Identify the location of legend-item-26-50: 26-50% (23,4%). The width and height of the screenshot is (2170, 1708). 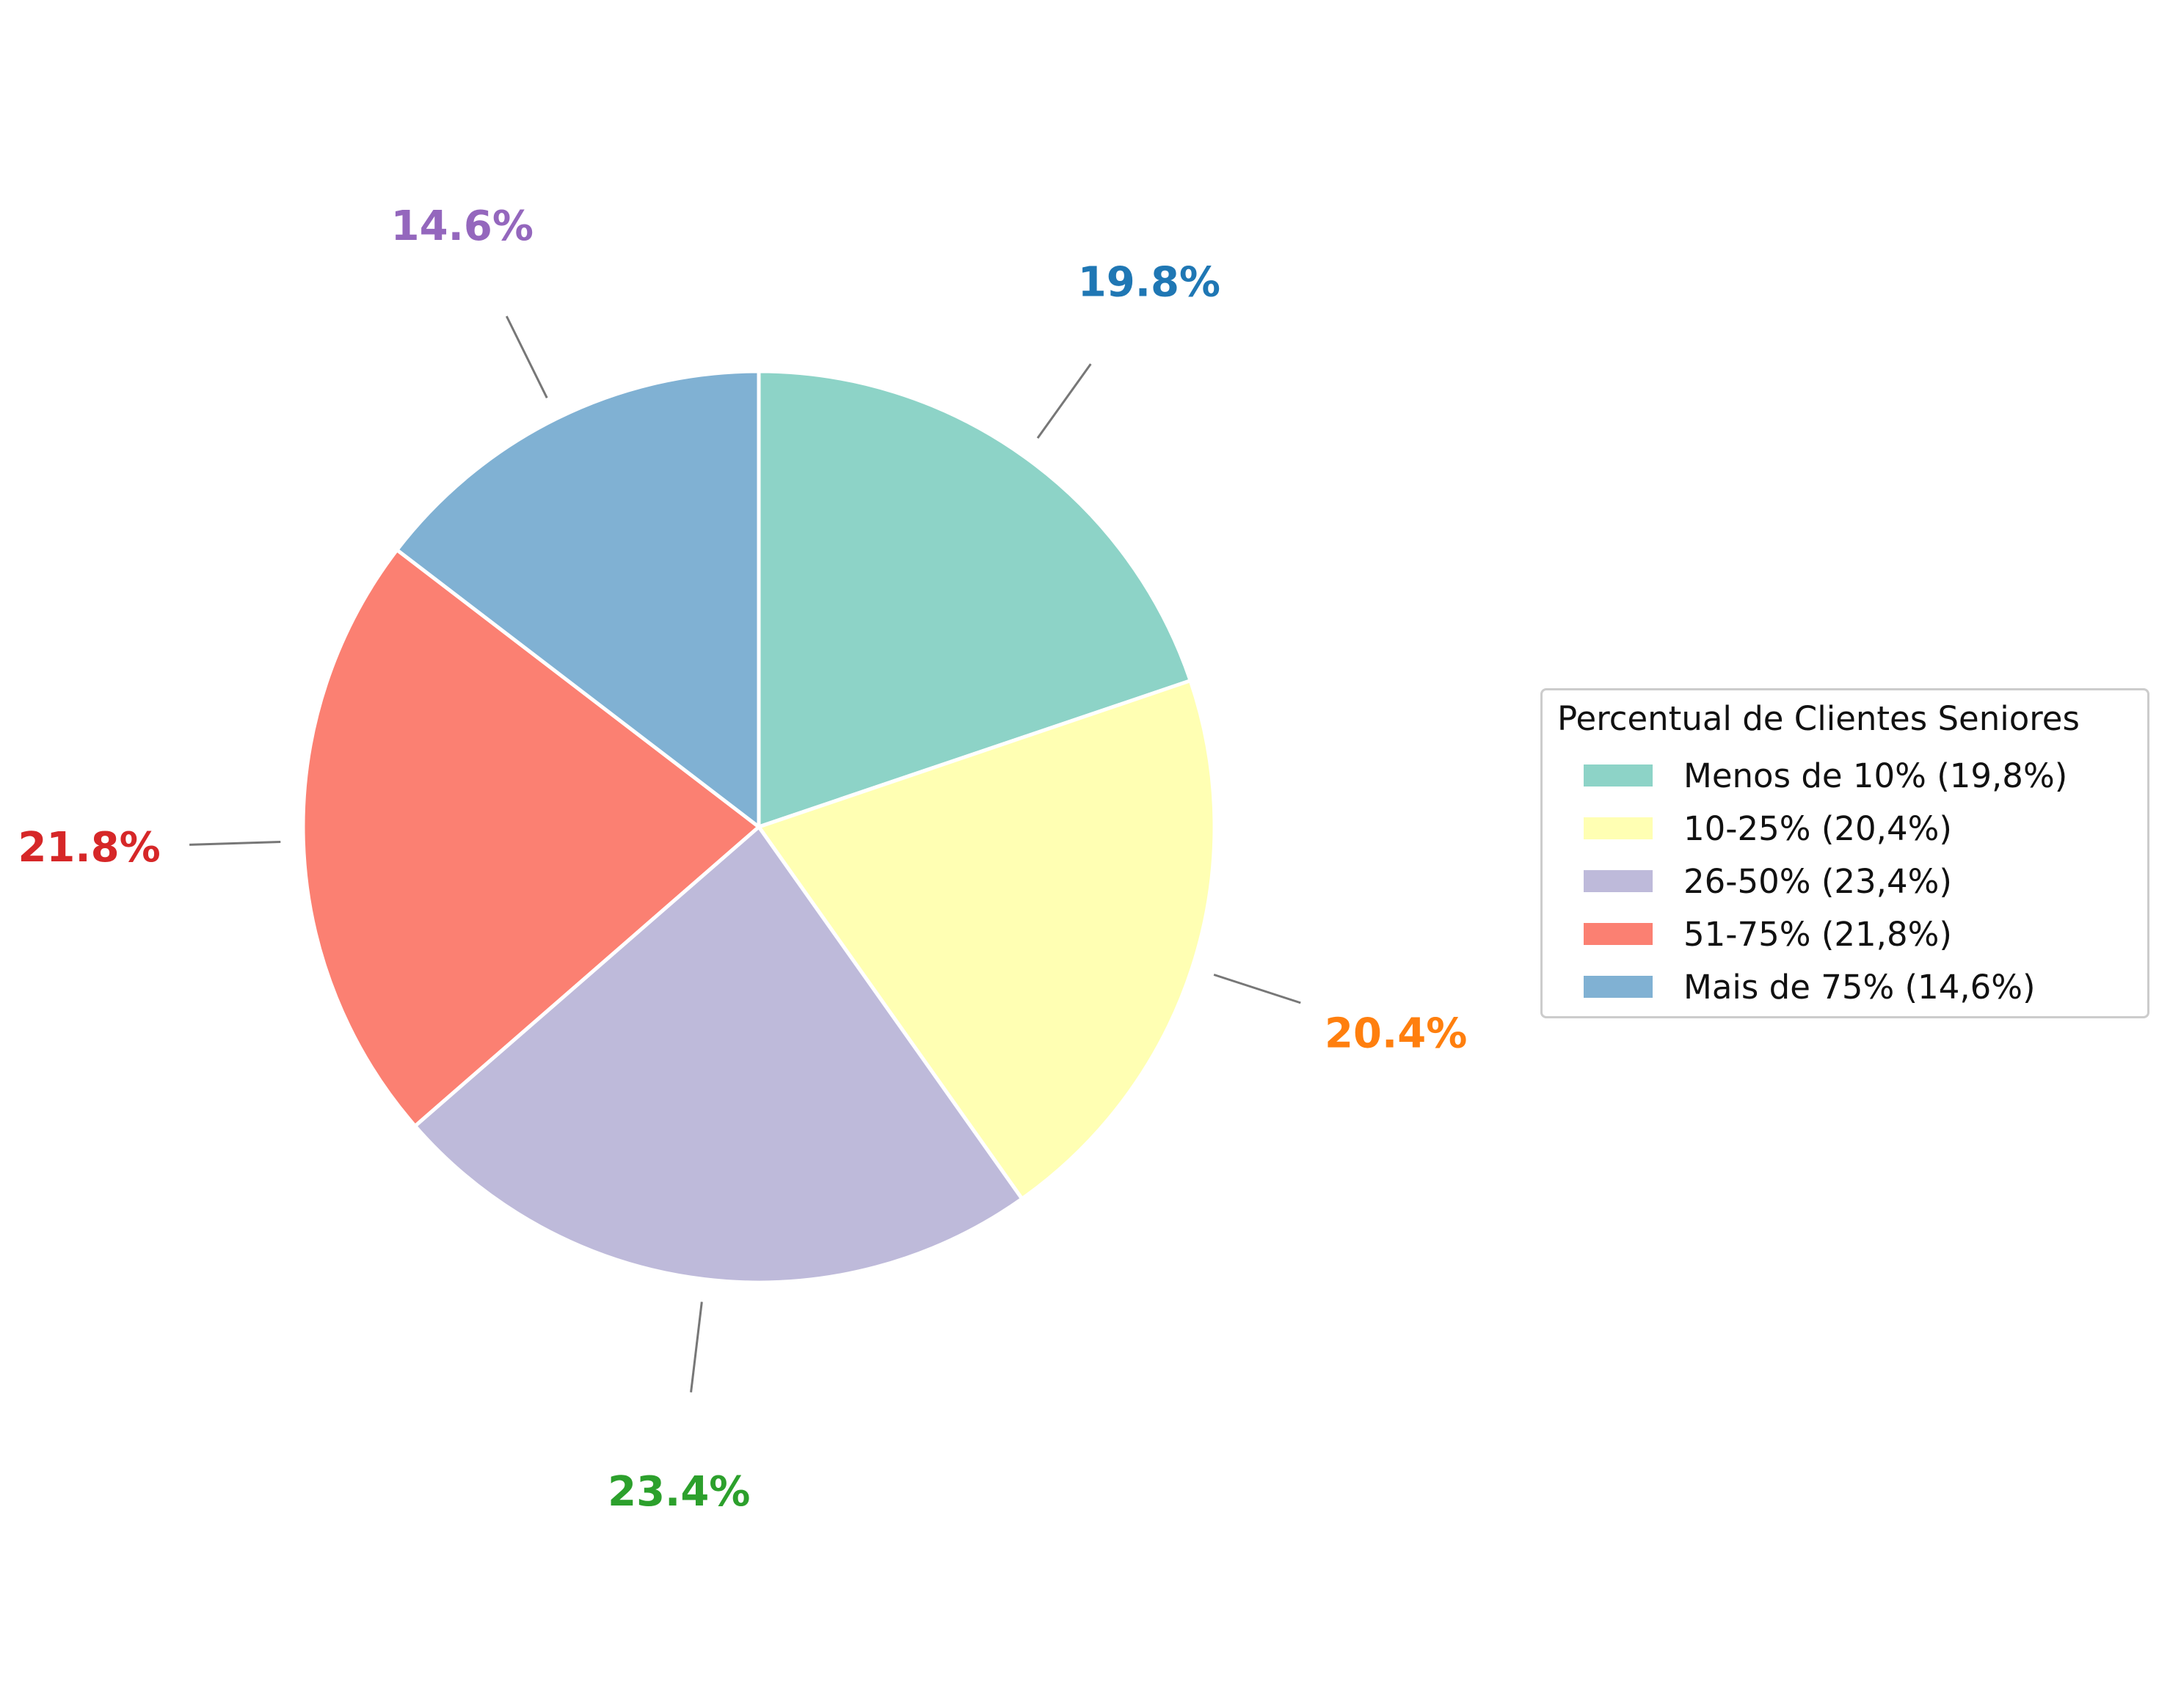
(1768, 881).